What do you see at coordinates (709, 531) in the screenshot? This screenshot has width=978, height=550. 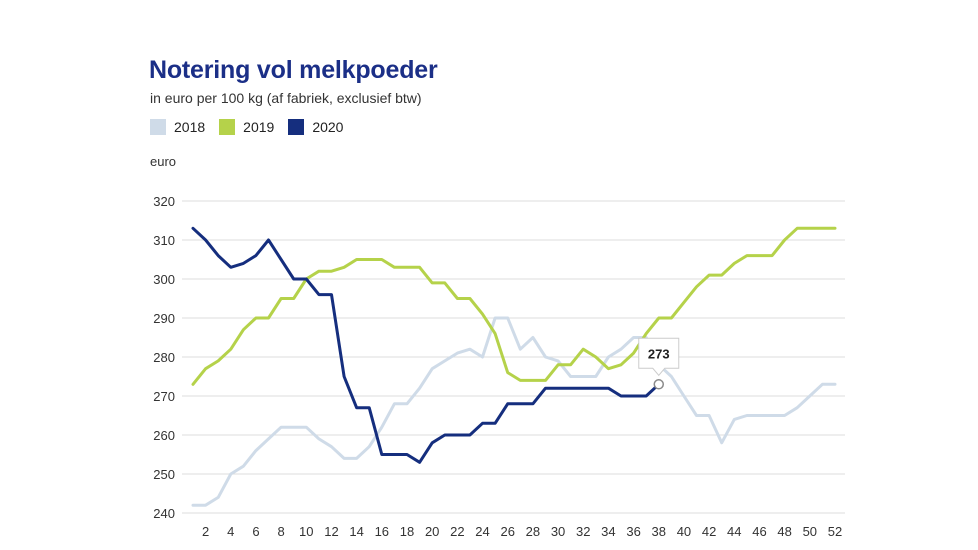 I see `x-tick-42: 42` at bounding box center [709, 531].